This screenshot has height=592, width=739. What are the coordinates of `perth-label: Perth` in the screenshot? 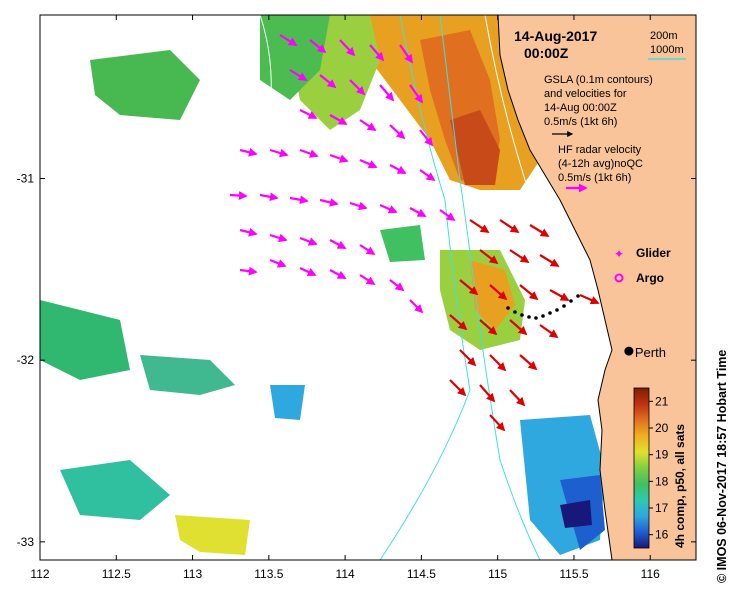 It's located at (650, 352).